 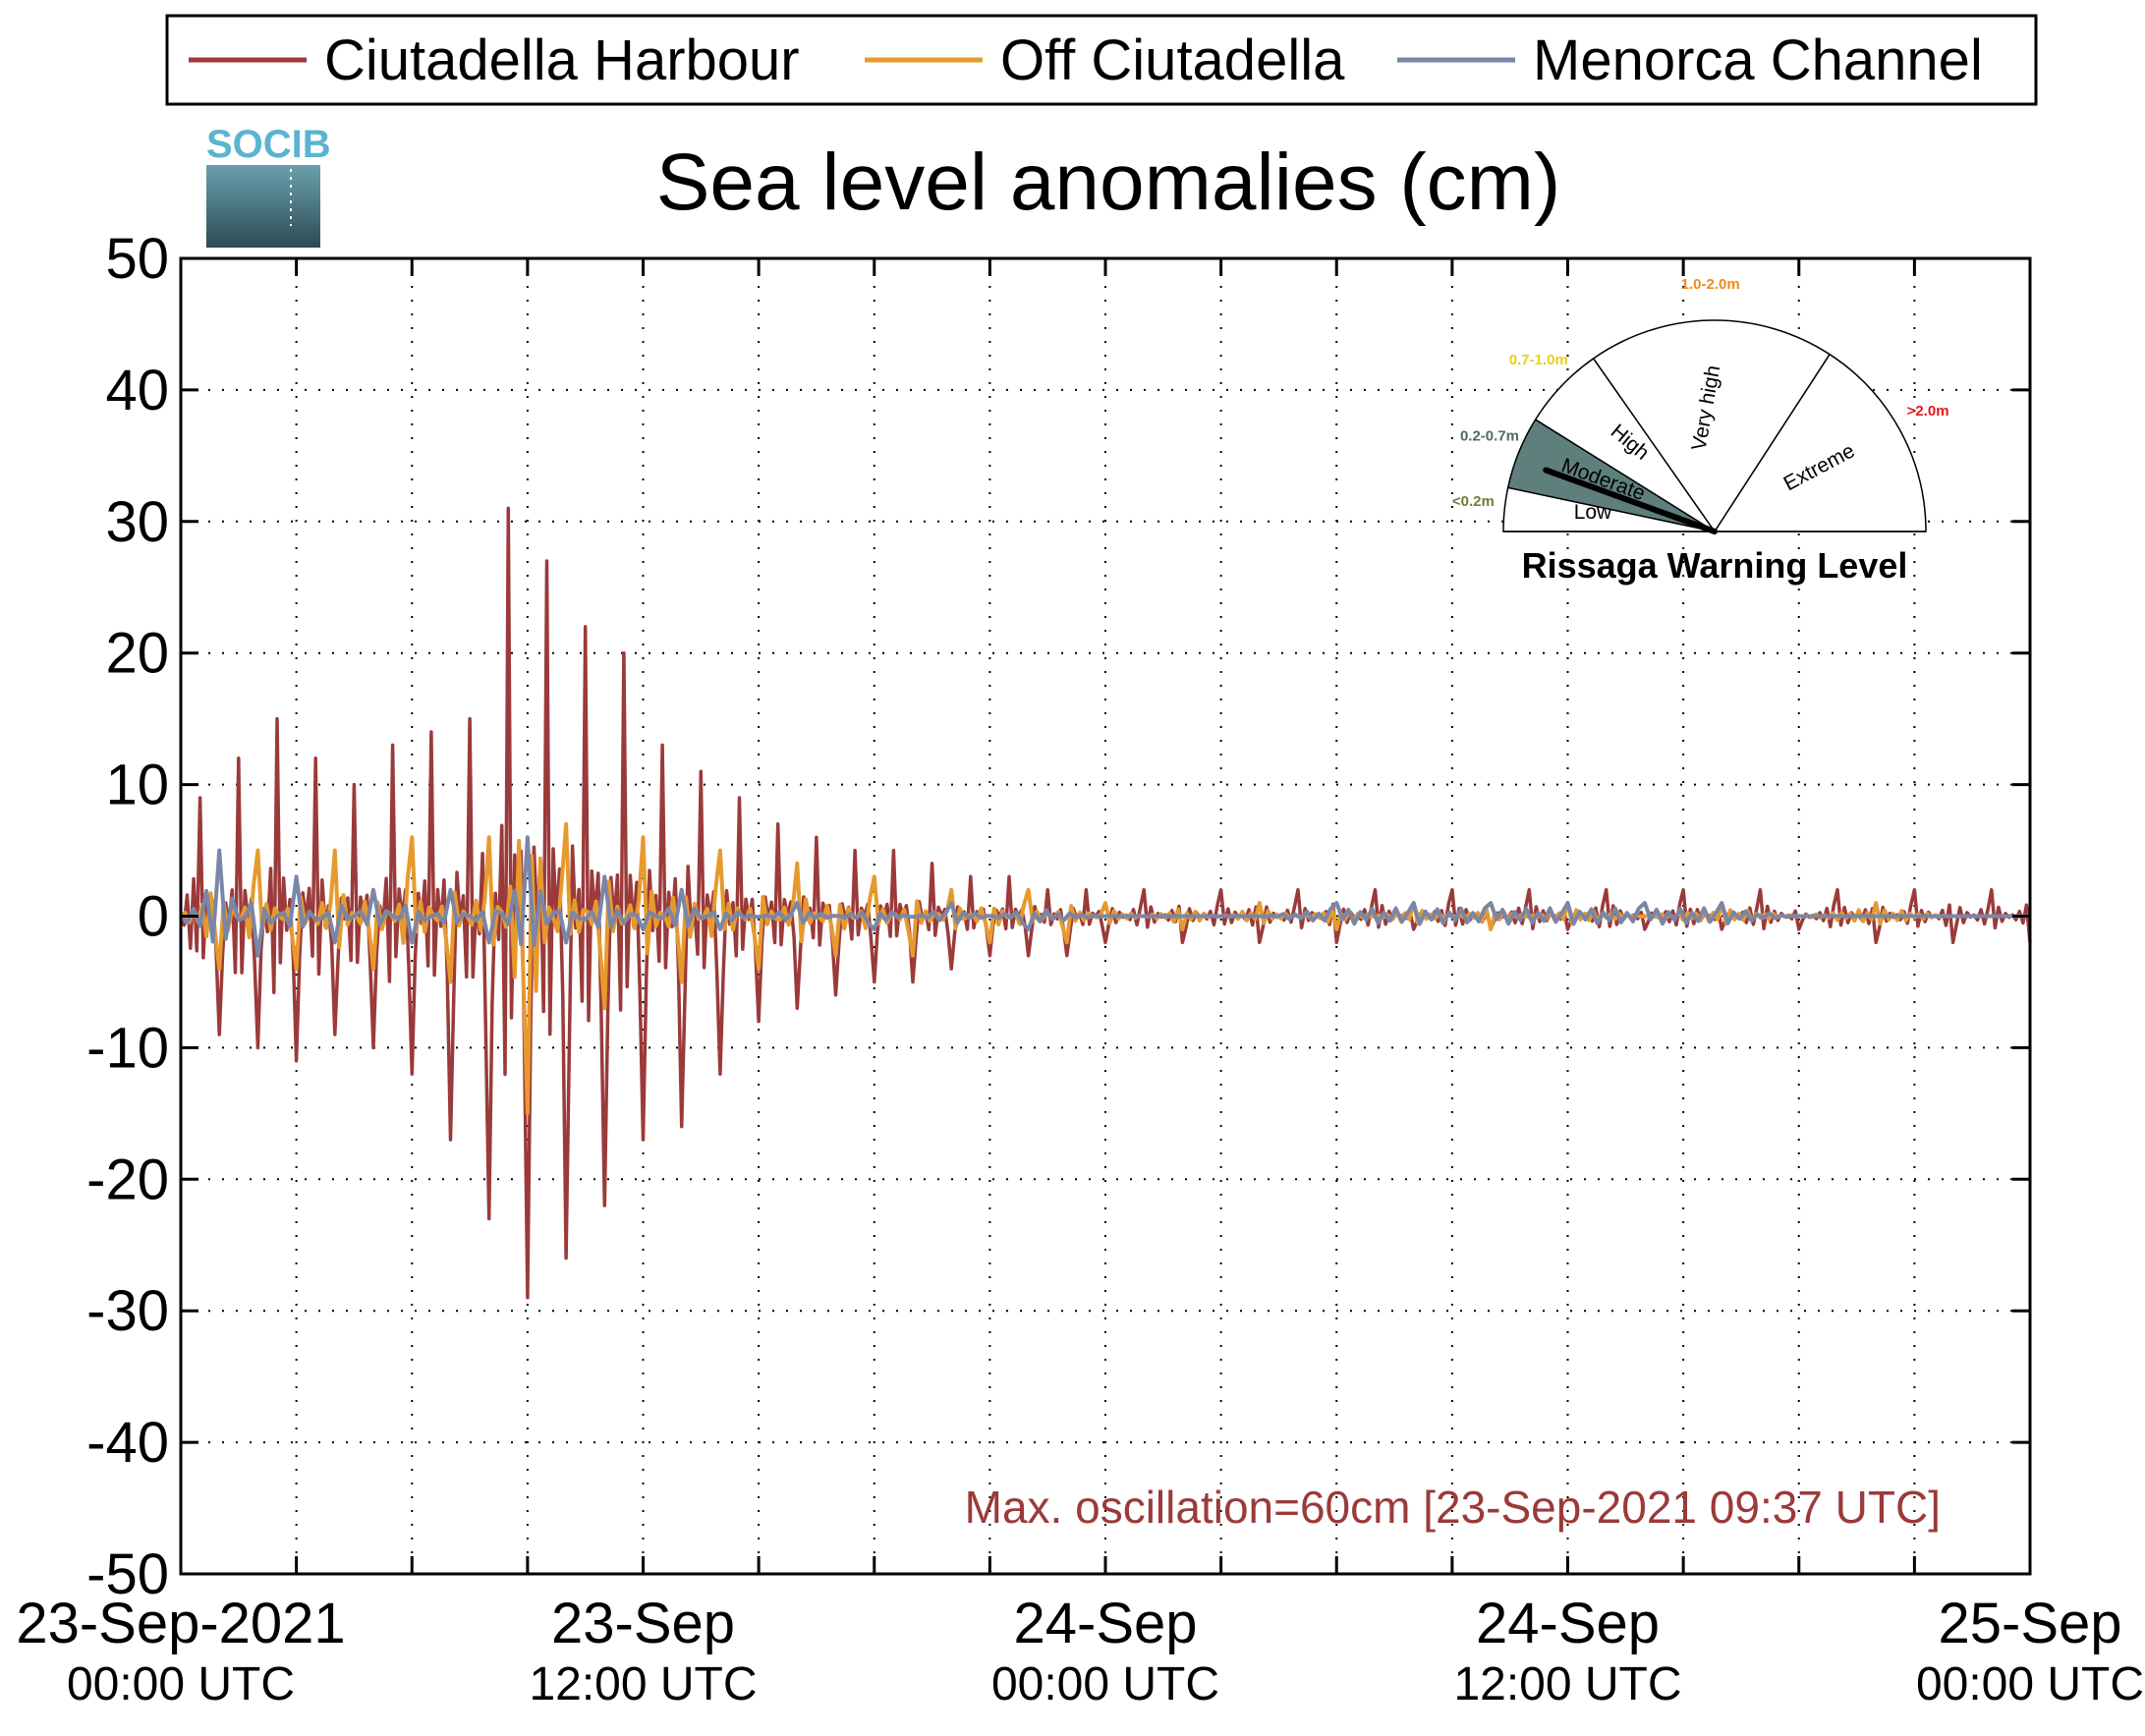 What do you see at coordinates (127, 1574) in the screenshot?
I see `y-tick-label: -50` at bounding box center [127, 1574].